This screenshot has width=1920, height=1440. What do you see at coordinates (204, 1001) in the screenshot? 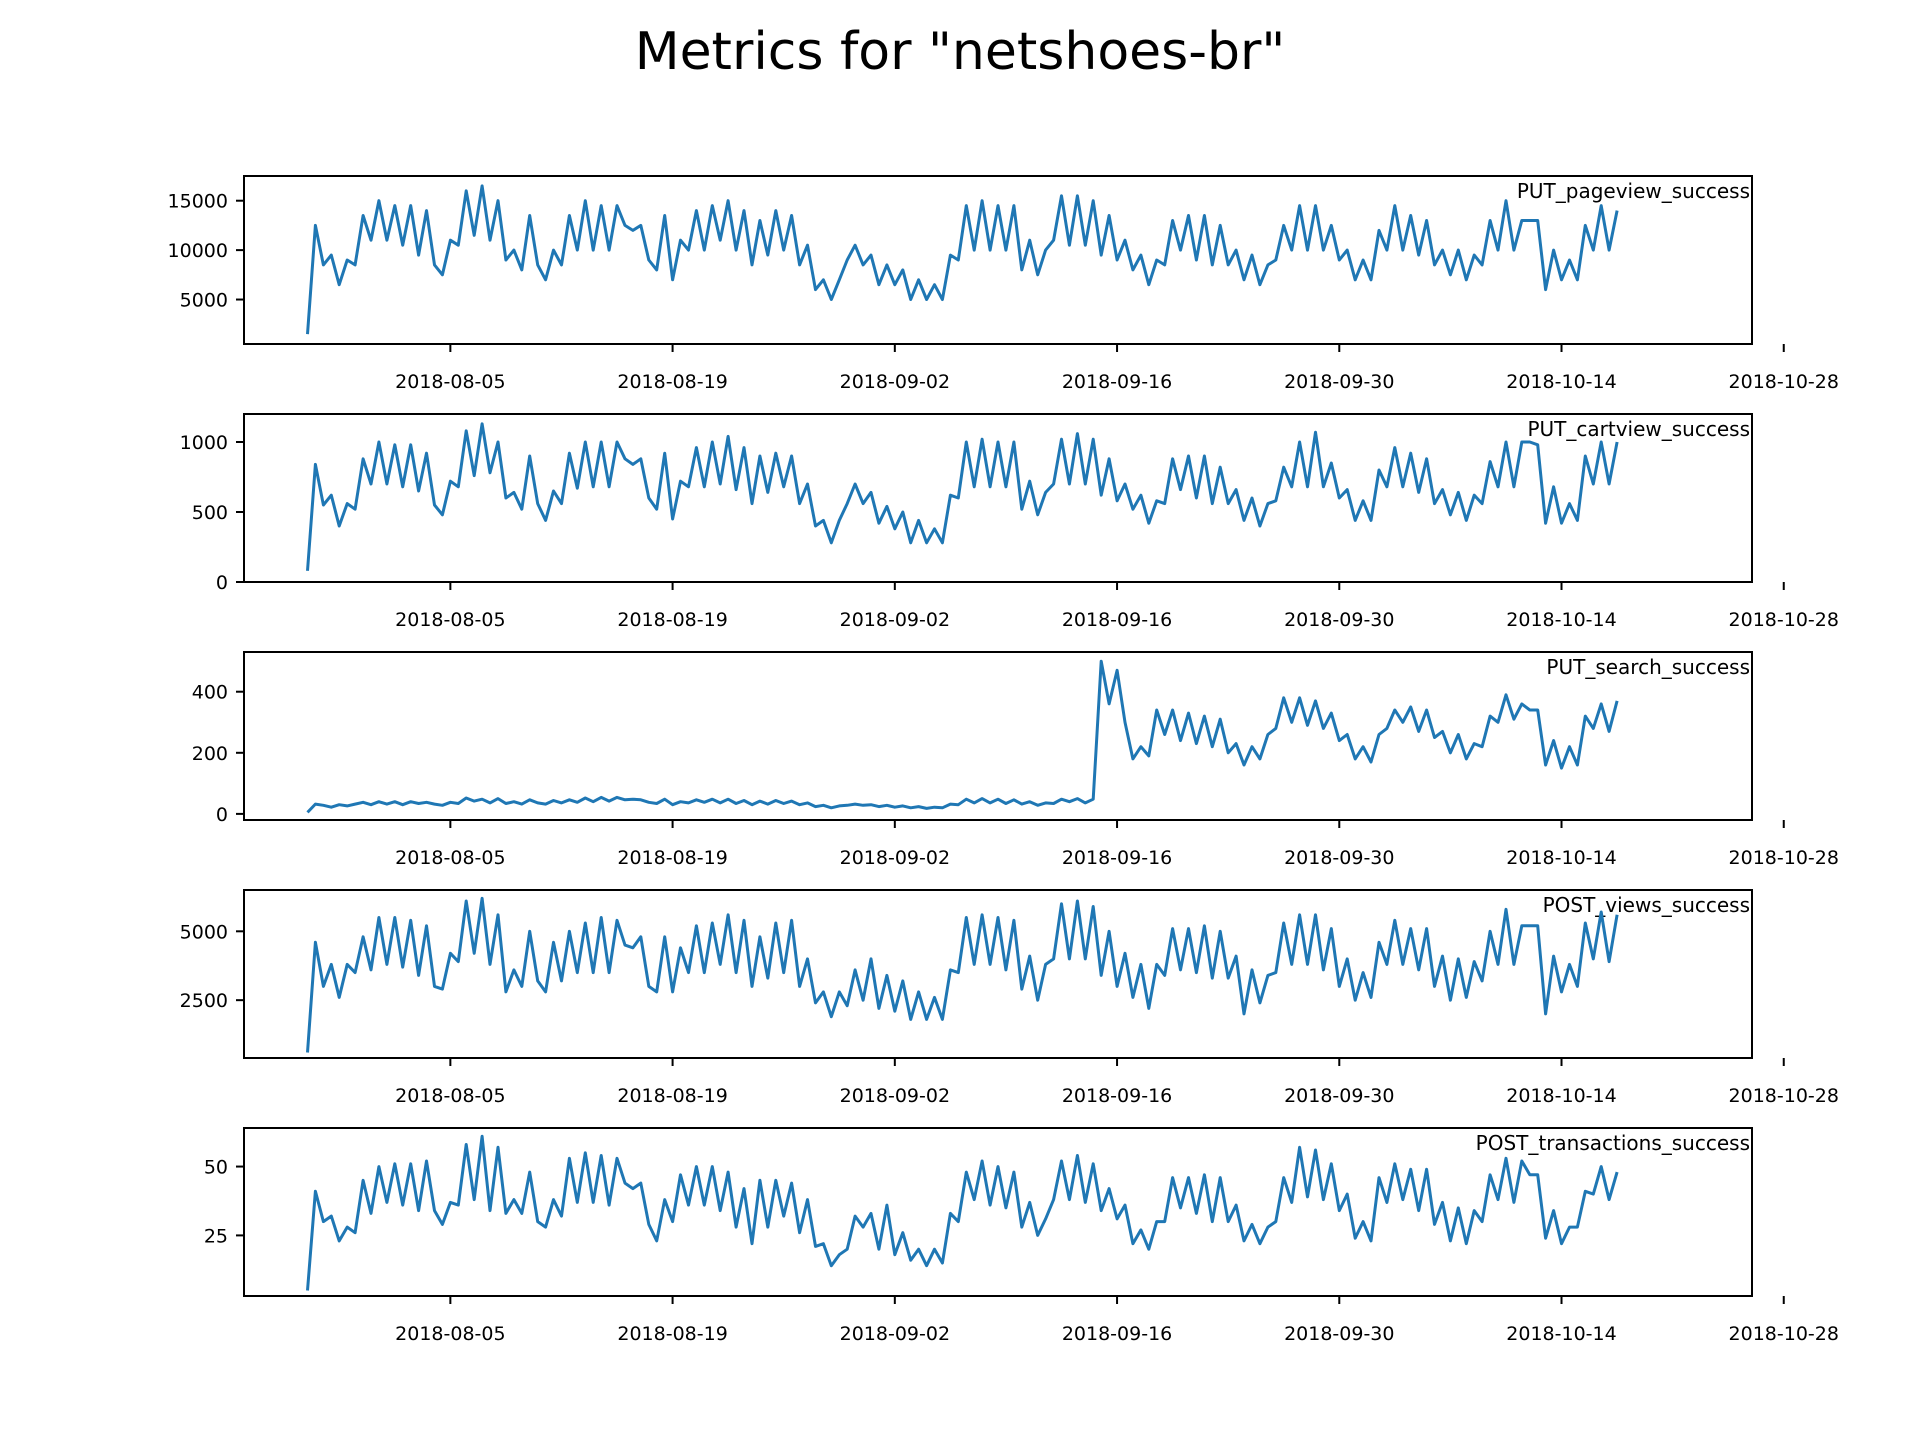
I see `y-tick-label: 2500` at bounding box center [204, 1001].